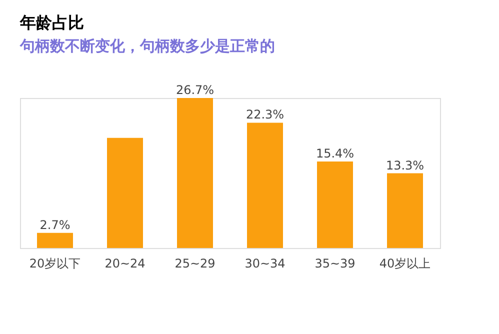 The height and width of the screenshot is (334, 499). Describe the element at coordinates (335, 263) in the screenshot. I see `x-tick-label: 35~39` at that location.